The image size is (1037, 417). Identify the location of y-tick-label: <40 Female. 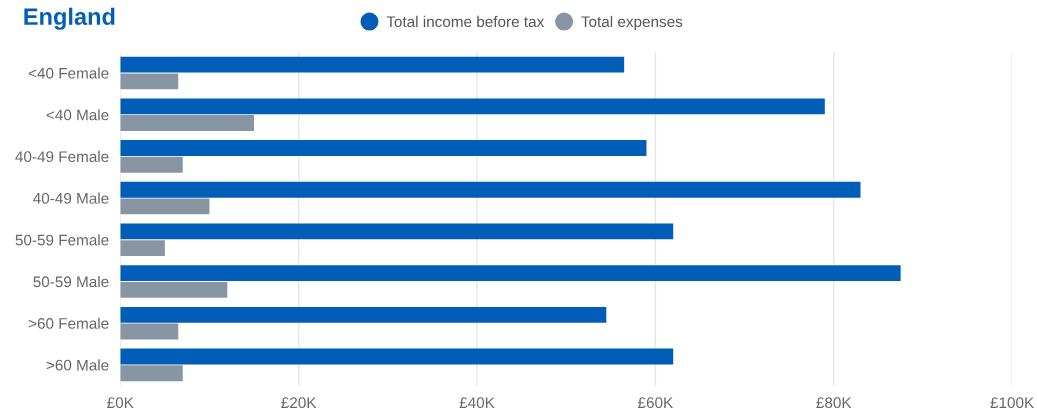
(68, 73).